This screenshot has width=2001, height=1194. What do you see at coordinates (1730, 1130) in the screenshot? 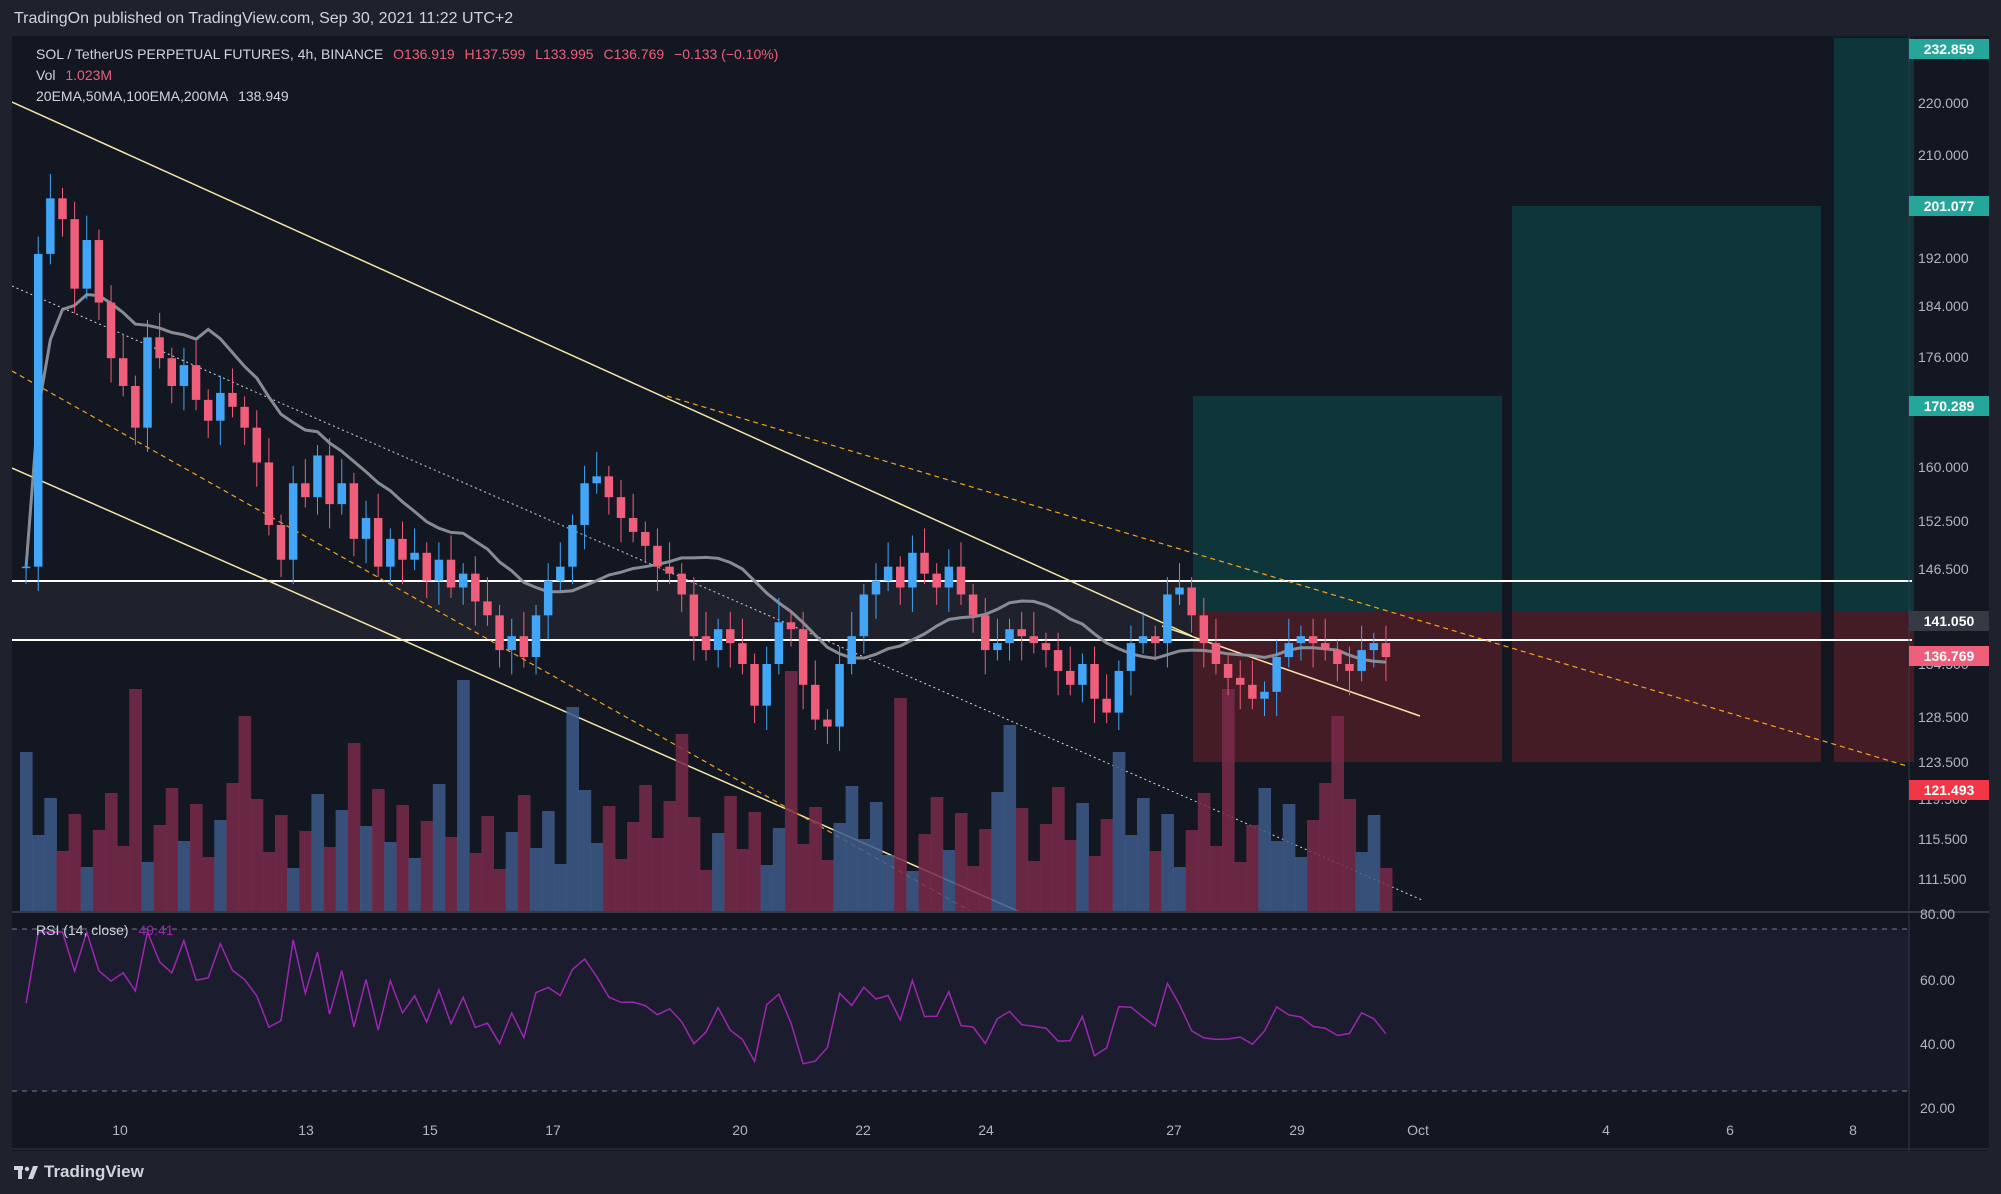
I see `time-axis-label: 6` at bounding box center [1730, 1130].